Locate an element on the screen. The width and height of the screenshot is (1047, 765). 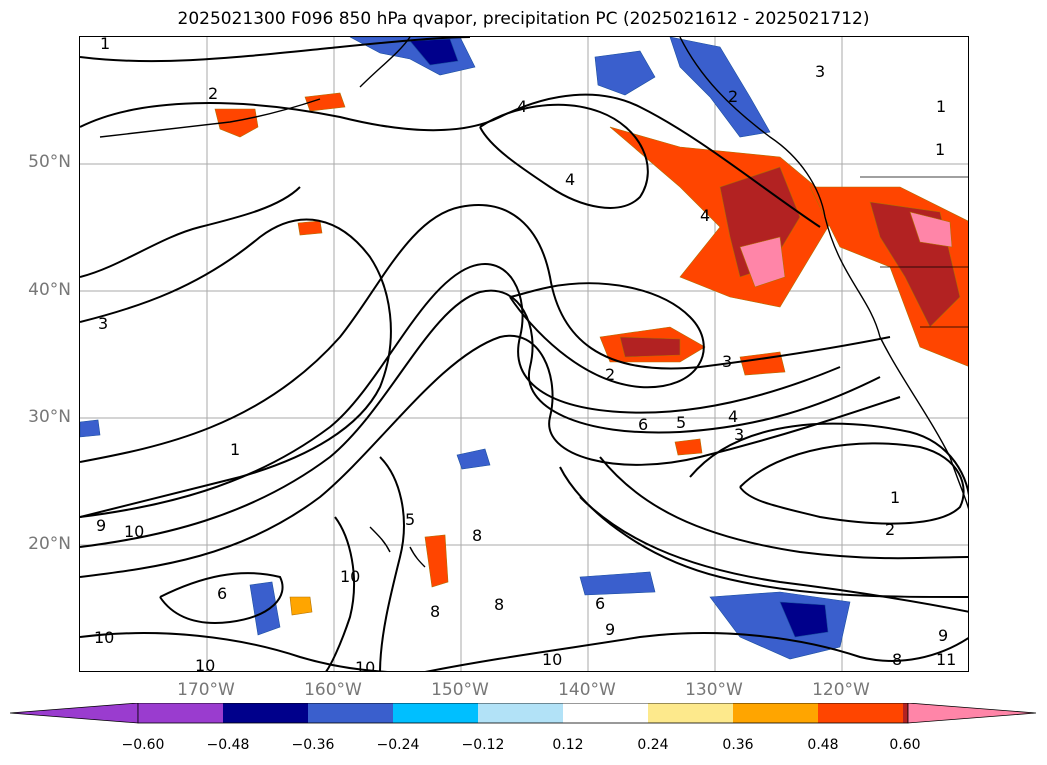
lat-label-20n: 20°N is located at coordinates (49, 544).